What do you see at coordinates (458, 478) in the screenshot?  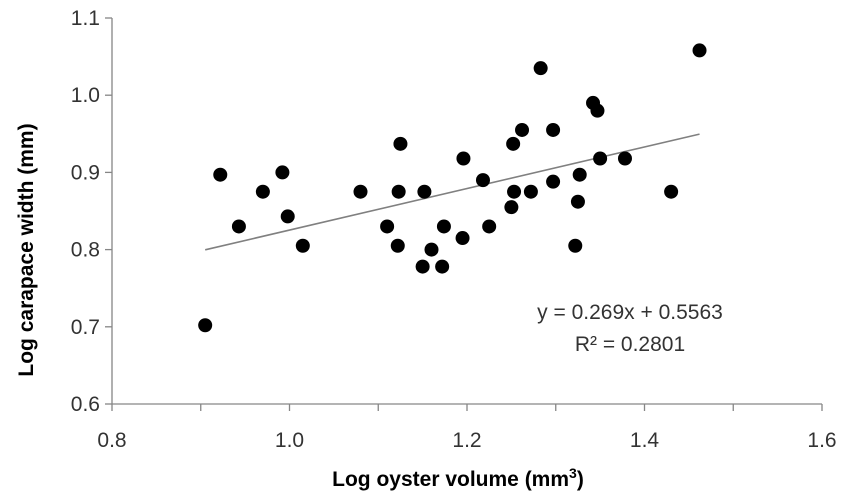 I see `x-axis-title: Log oyster volume (mm3)` at bounding box center [458, 478].